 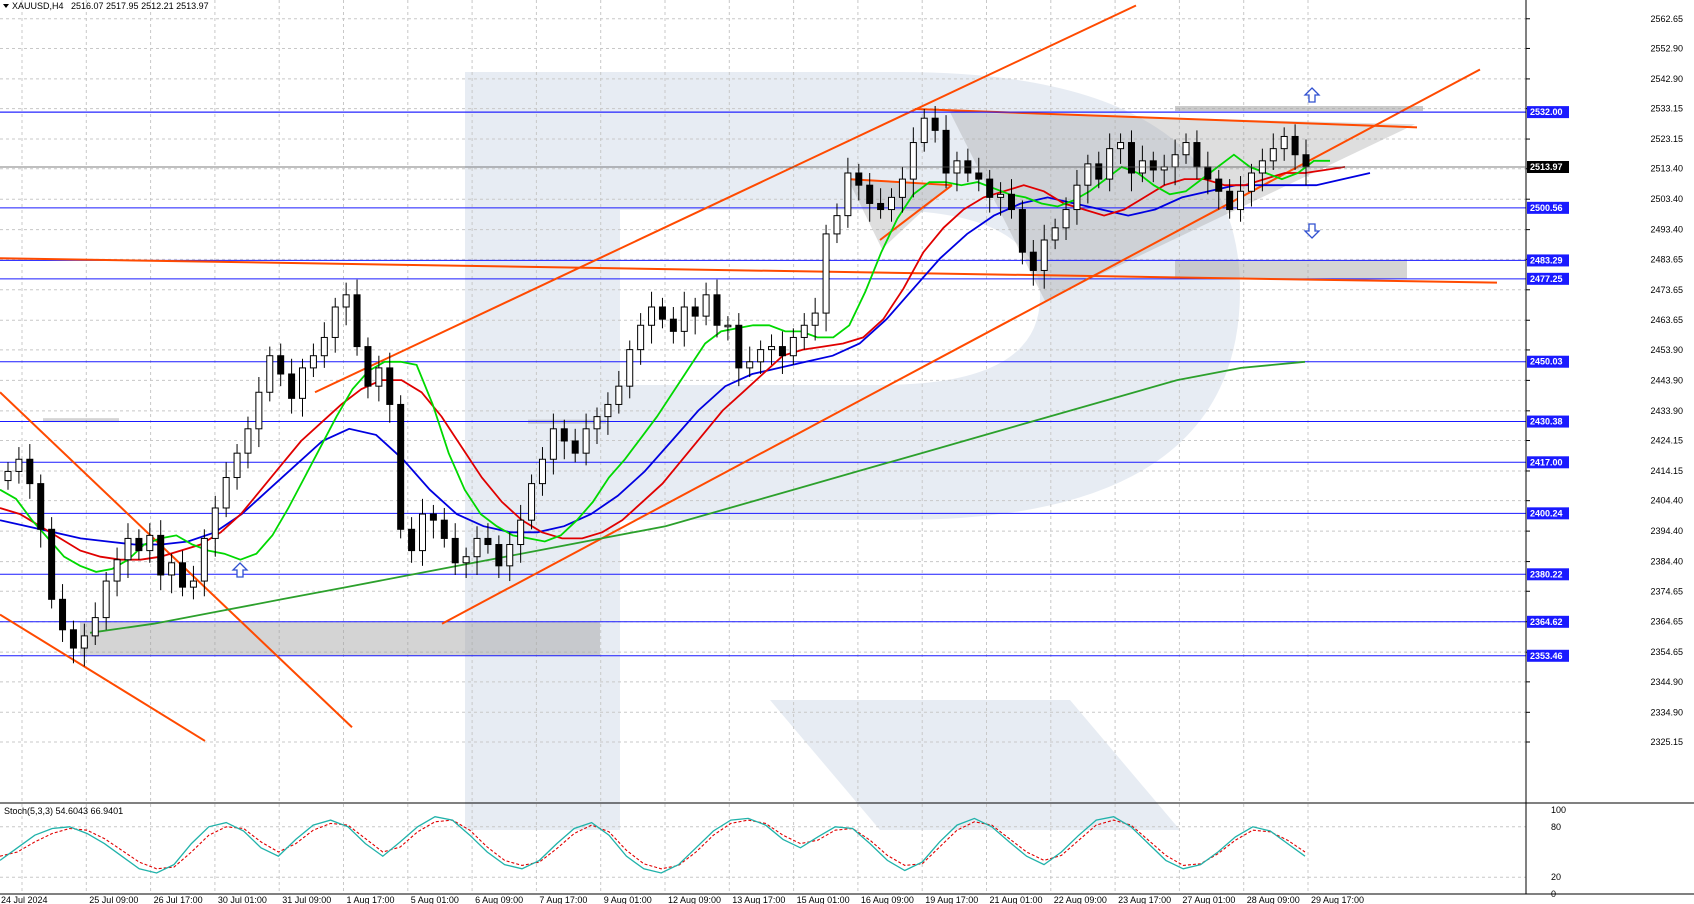 What do you see at coordinates (1666, 350) in the screenshot?
I see `y-tick-label: 2453.90` at bounding box center [1666, 350].